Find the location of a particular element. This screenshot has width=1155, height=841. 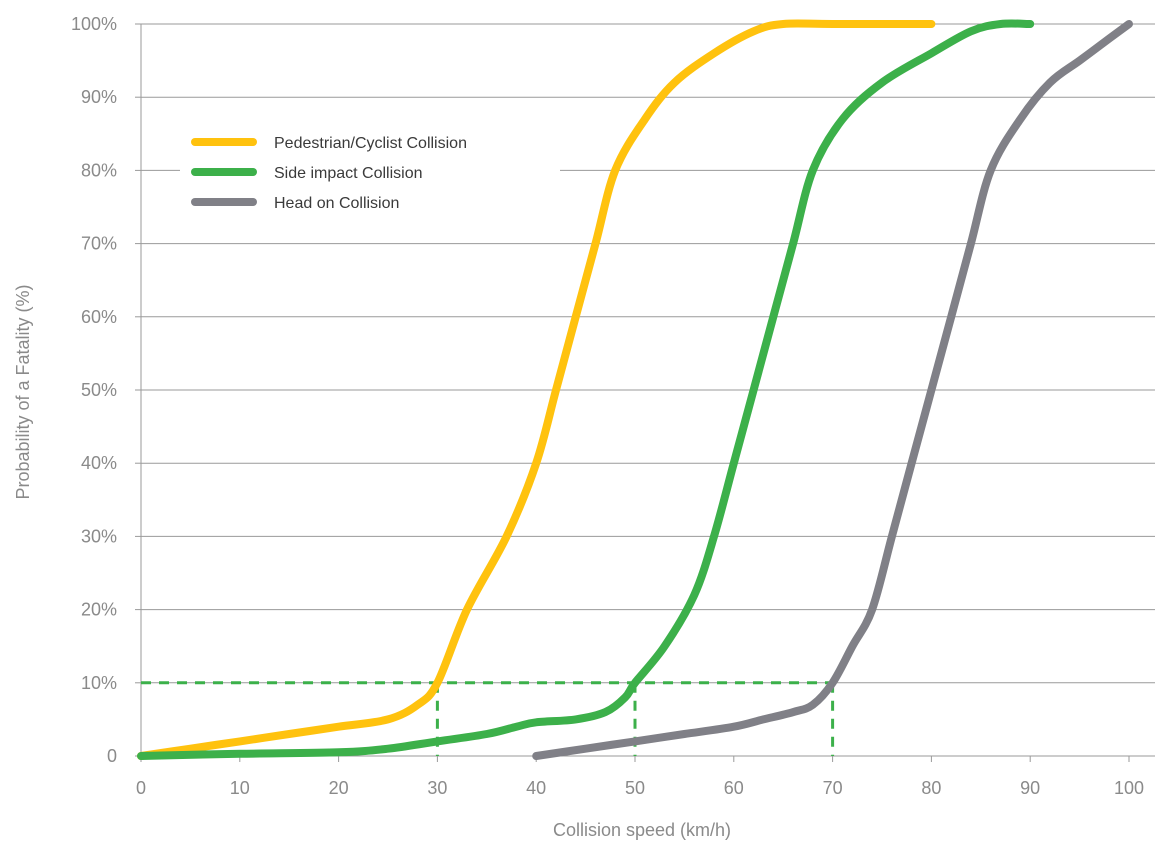

x-tick-label: 30 is located at coordinates (437, 788).